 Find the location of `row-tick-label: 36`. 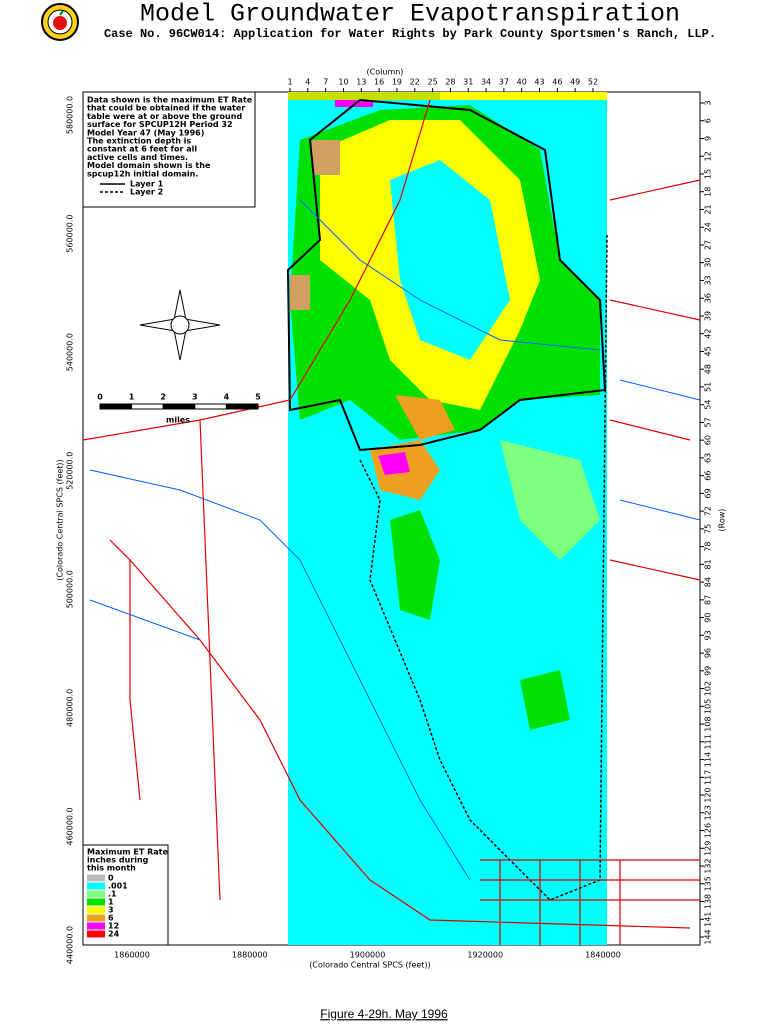

row-tick-label: 36 is located at coordinates (708, 298).